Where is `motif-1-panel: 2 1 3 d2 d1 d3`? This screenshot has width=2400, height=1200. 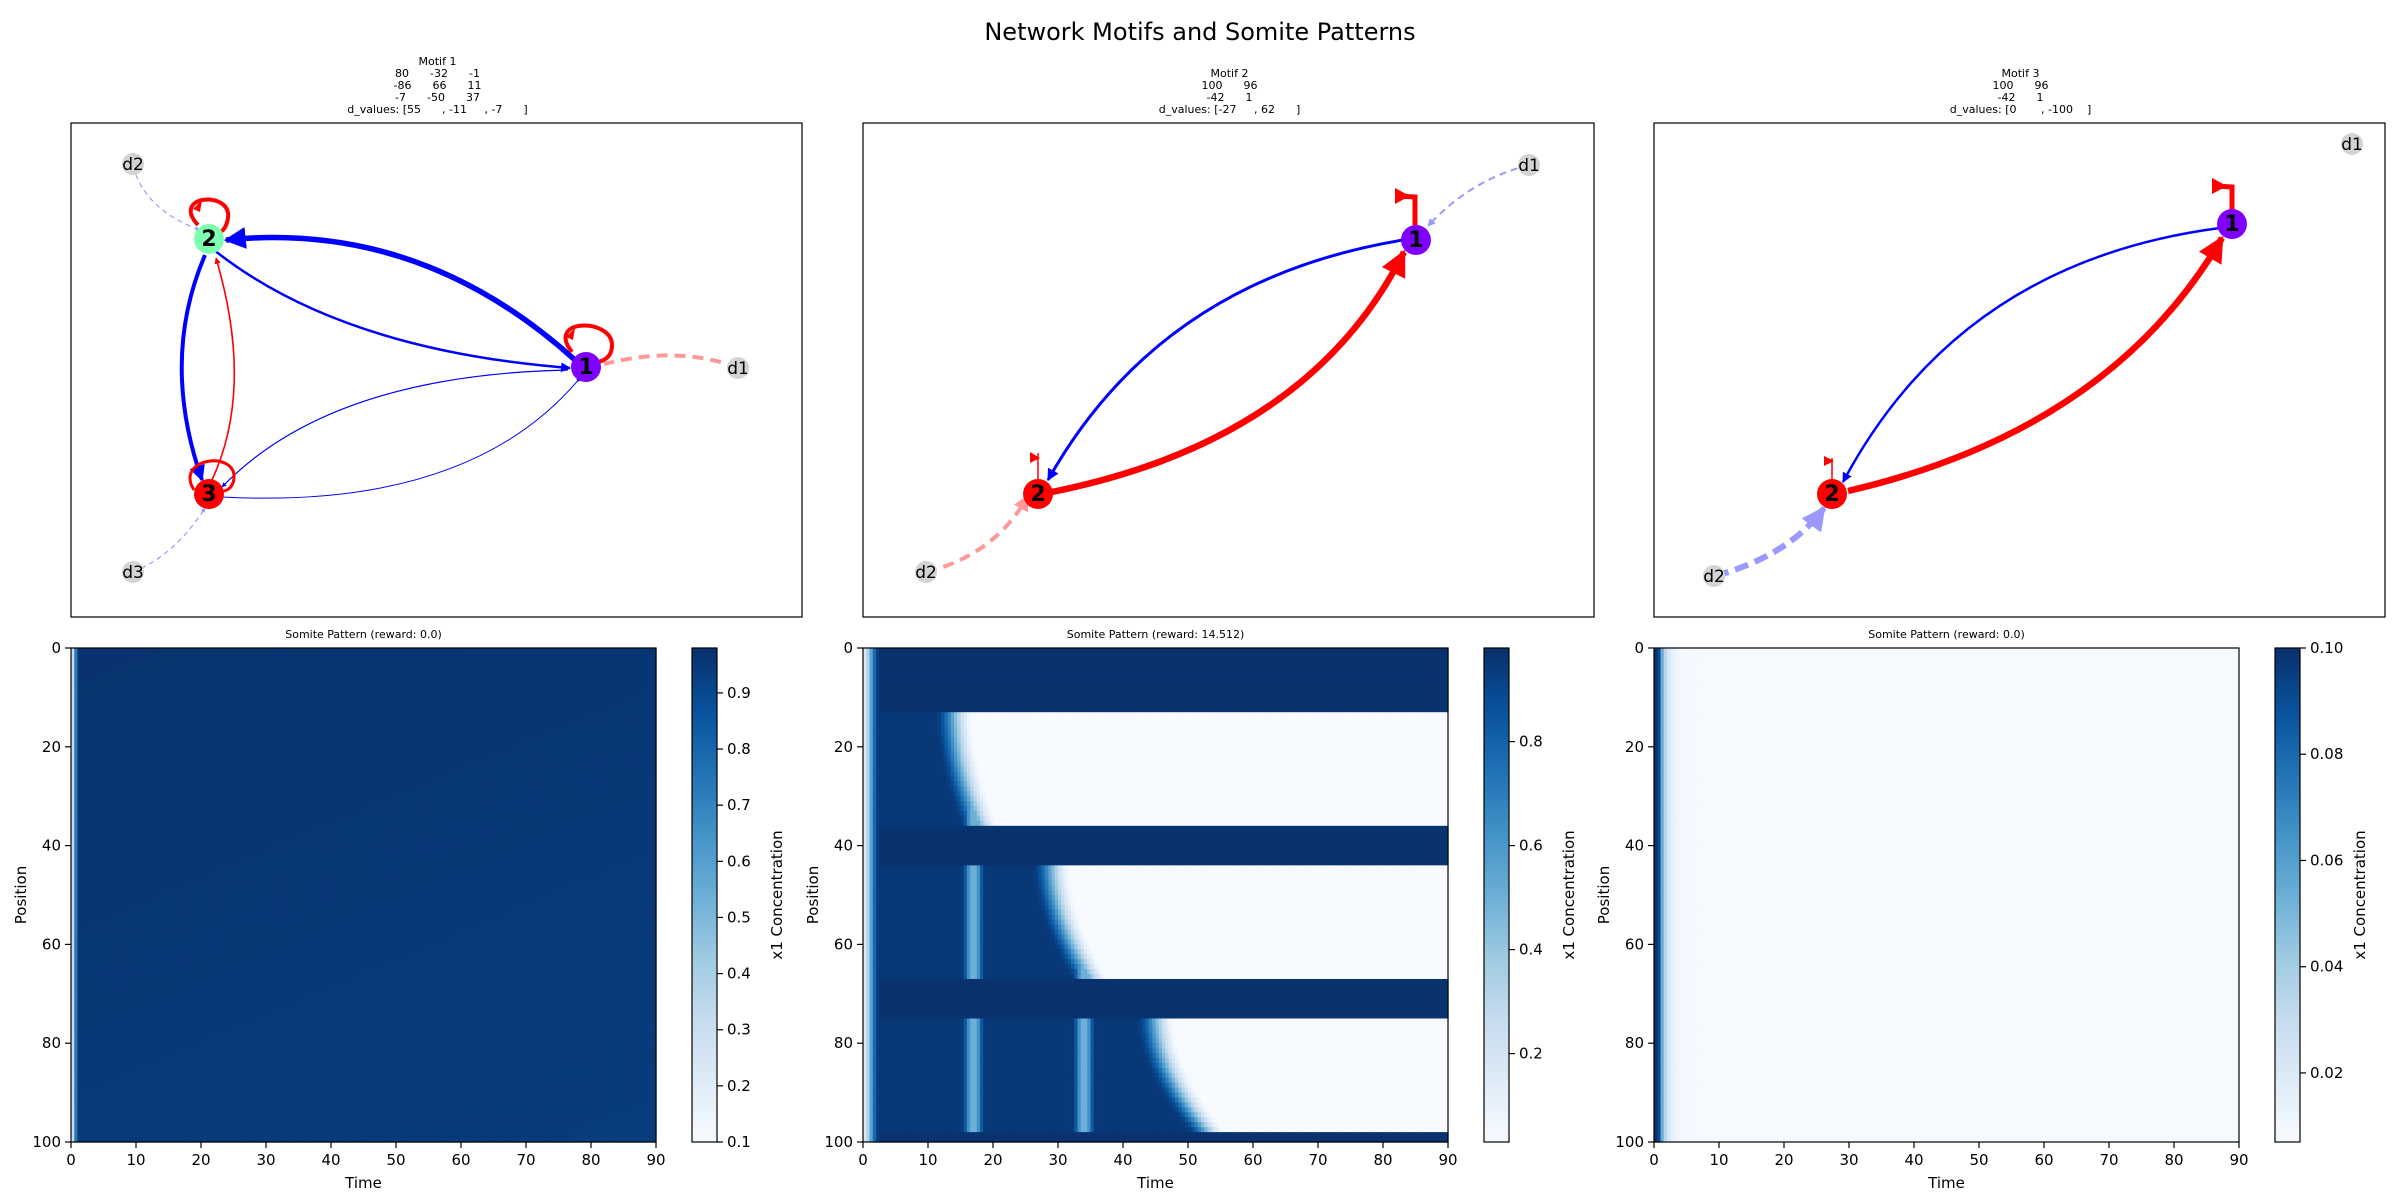 motif-1-panel: 2 1 3 d2 d1 d3 is located at coordinates (436, 370).